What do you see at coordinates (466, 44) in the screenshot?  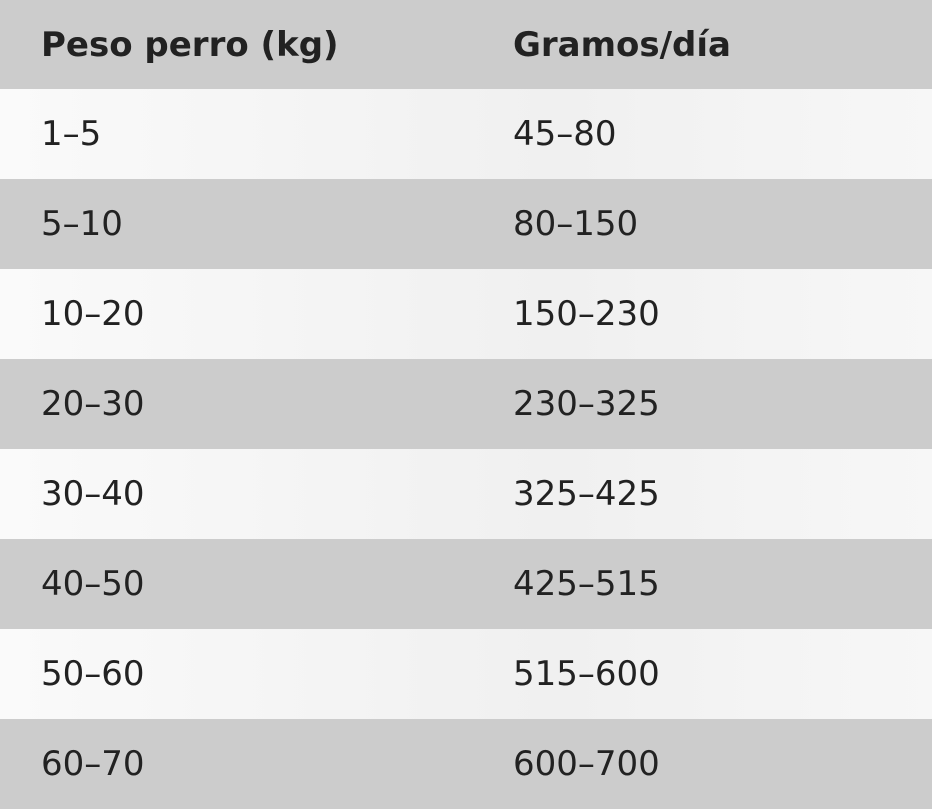 I see `header-row: Peso perro (kg) Gramos/día` at bounding box center [466, 44].